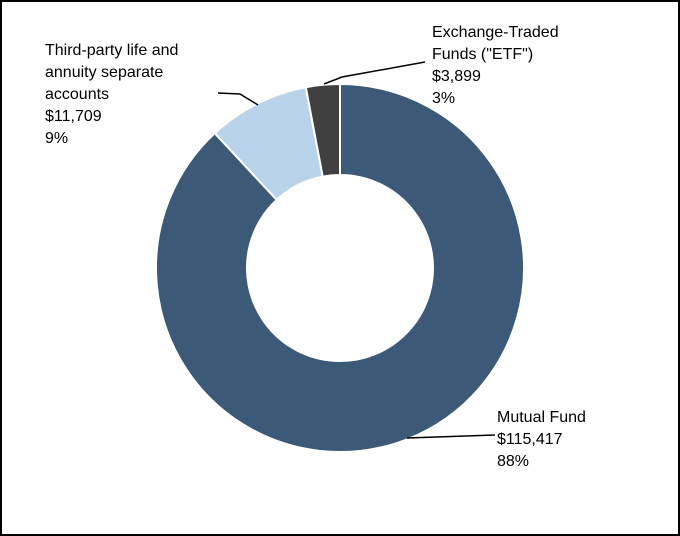  What do you see at coordinates (73, 116) in the screenshot?
I see `label-separate-accounts-value: $11,709` at bounding box center [73, 116].